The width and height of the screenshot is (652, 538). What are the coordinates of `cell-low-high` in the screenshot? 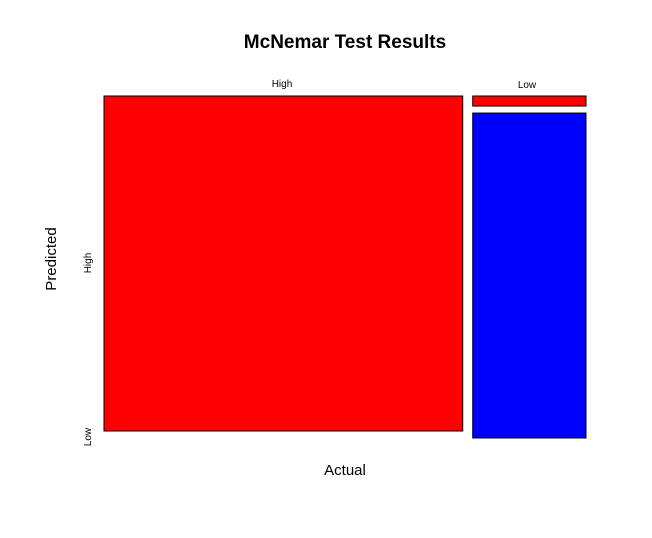 It's located at (529, 101).